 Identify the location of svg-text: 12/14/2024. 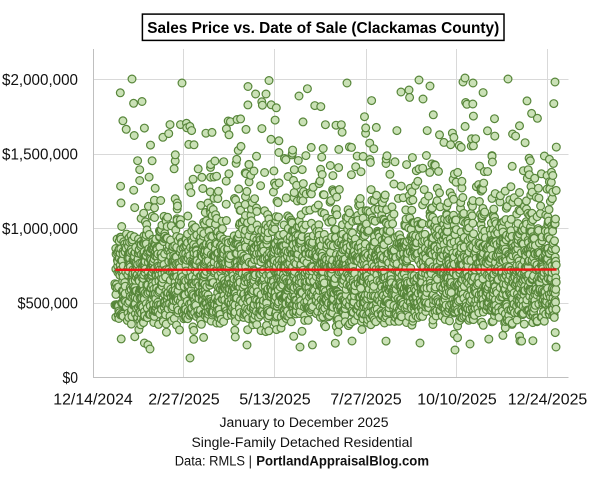
(93, 400).